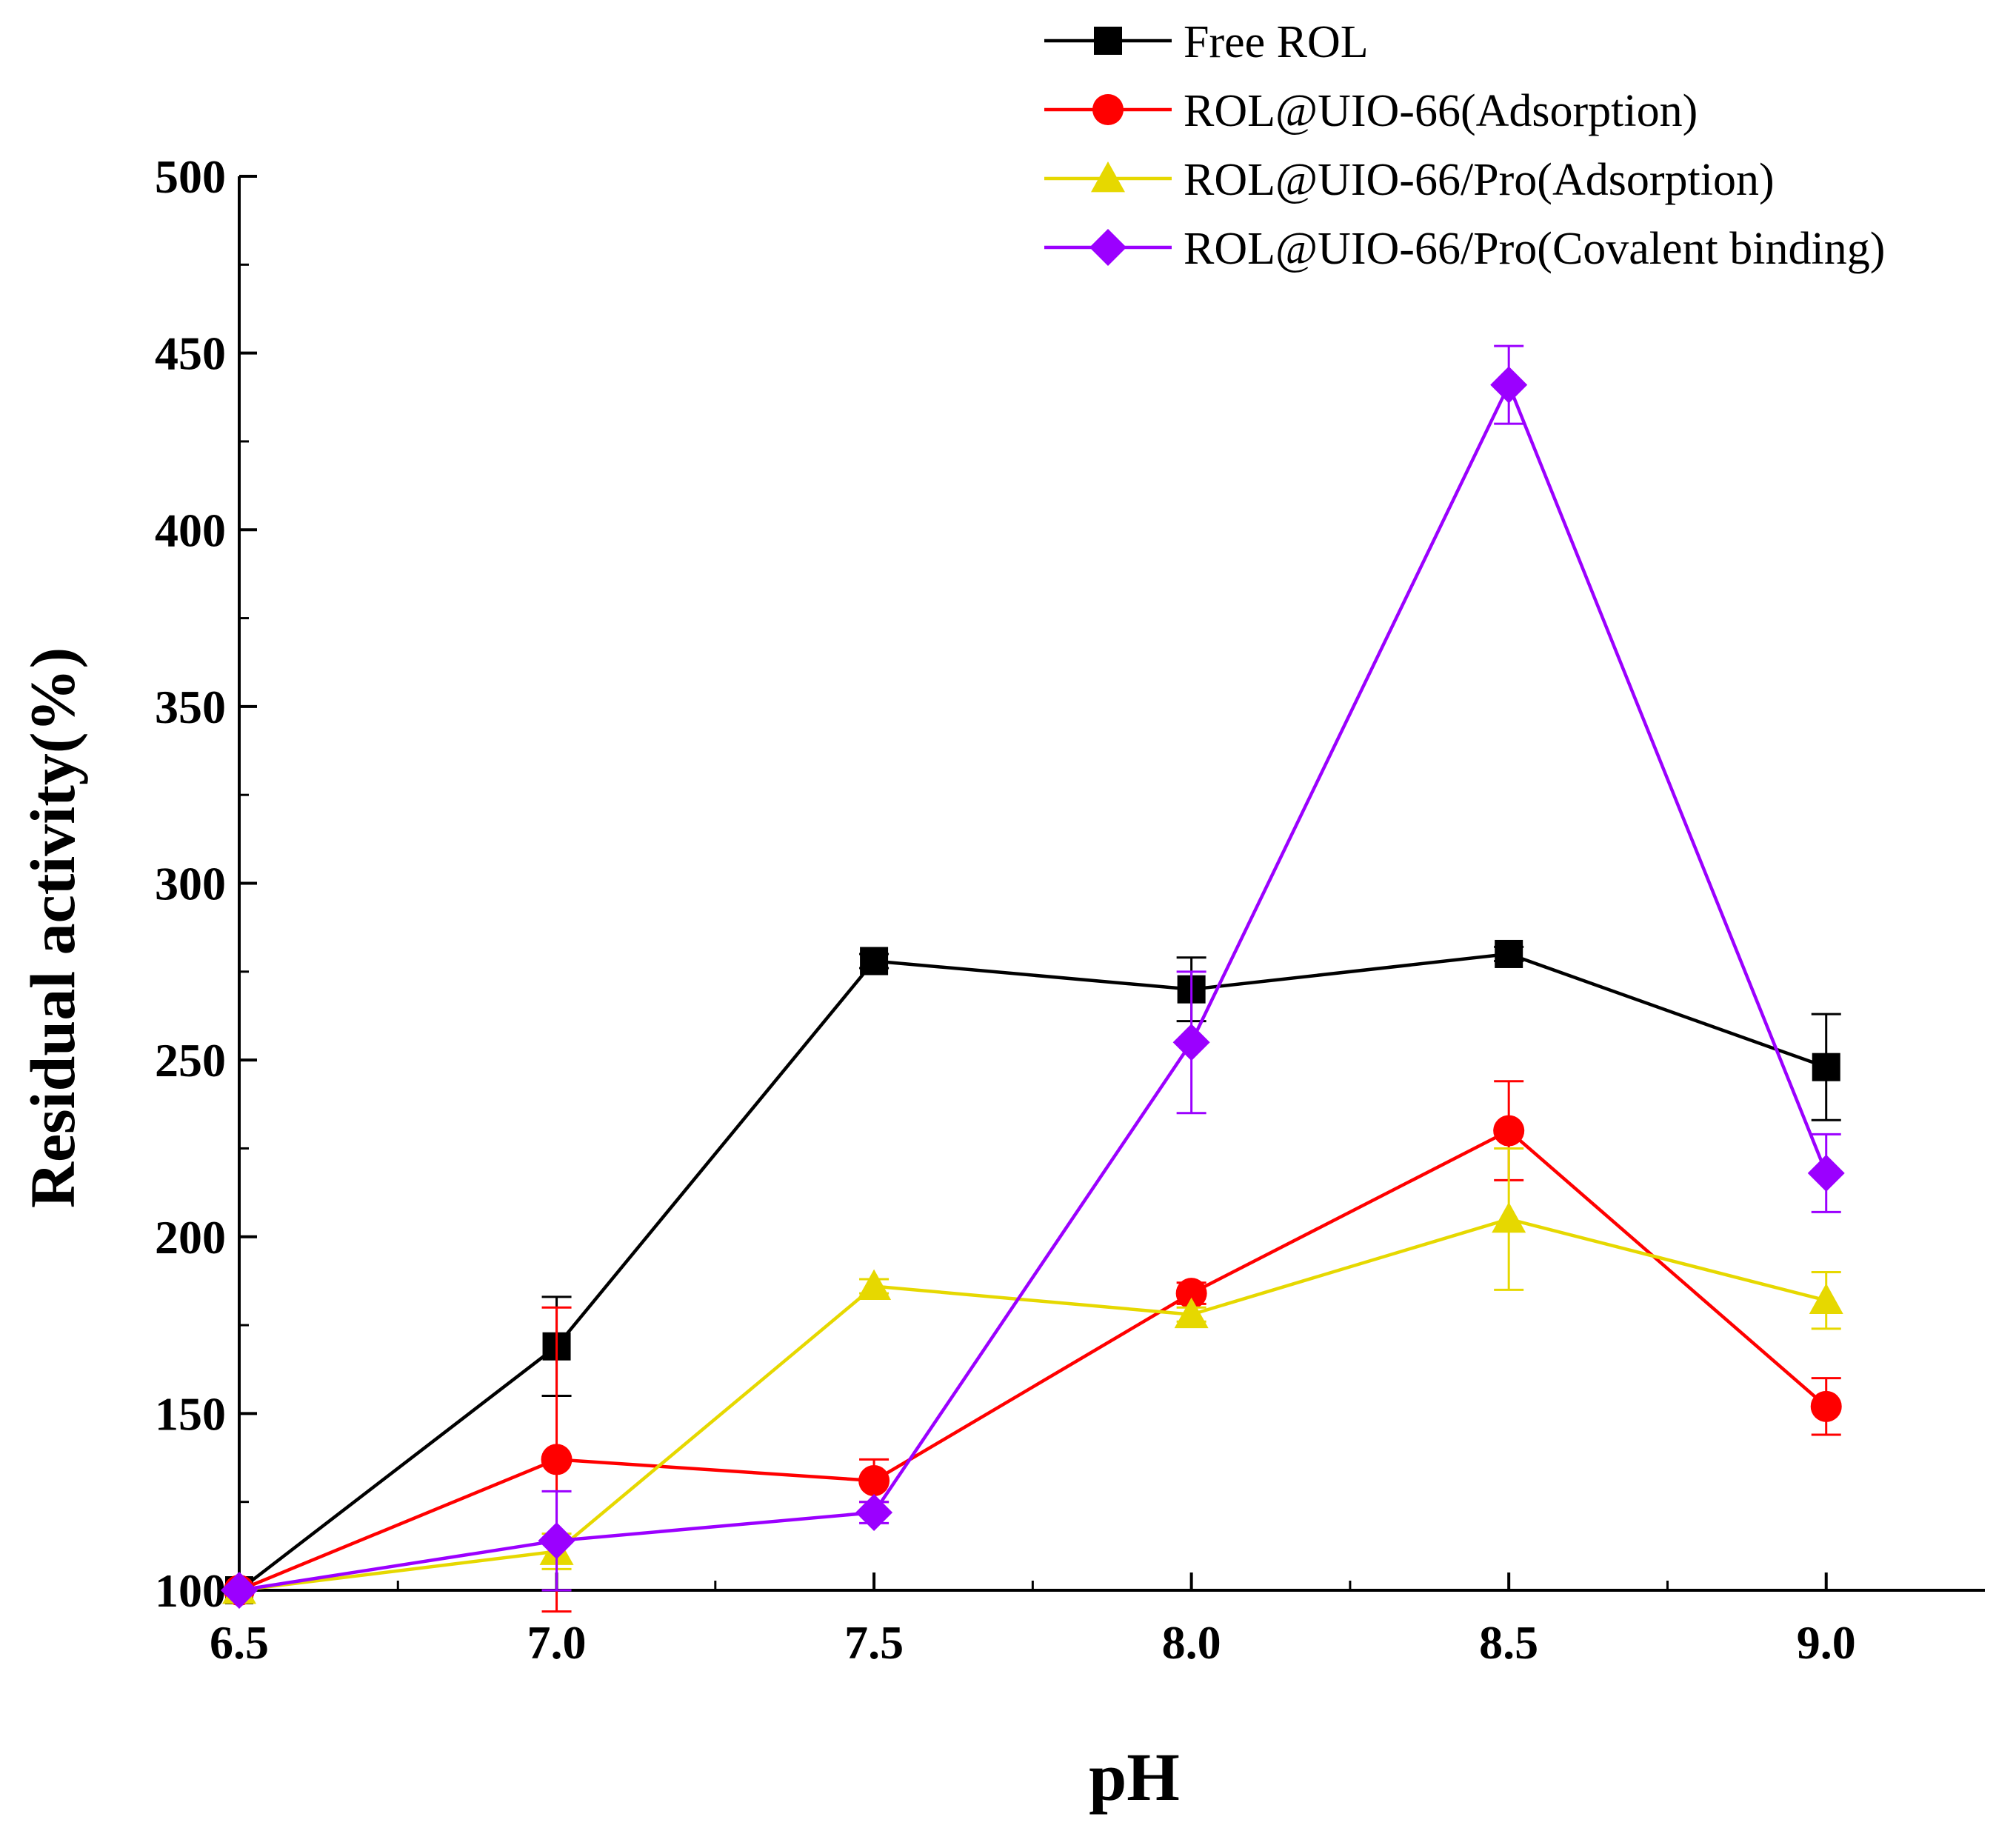 This screenshot has width=2016, height=1831. Describe the element at coordinates (874, 1642) in the screenshot. I see `x-tick-label: 7.5` at that location.